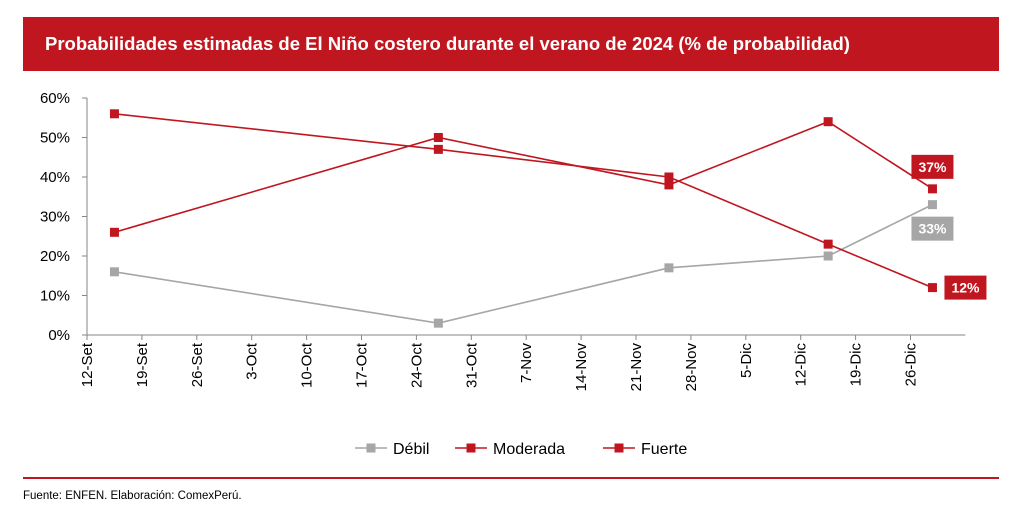 The width and height of the screenshot is (1022, 523). I want to click on x-tick-label: 3-Oct, so click(252, 361).